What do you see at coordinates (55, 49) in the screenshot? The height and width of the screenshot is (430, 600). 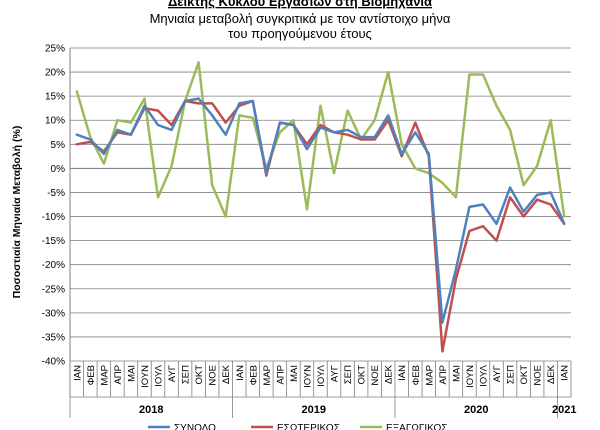 I see `y-tick-label: 25%` at bounding box center [55, 49].